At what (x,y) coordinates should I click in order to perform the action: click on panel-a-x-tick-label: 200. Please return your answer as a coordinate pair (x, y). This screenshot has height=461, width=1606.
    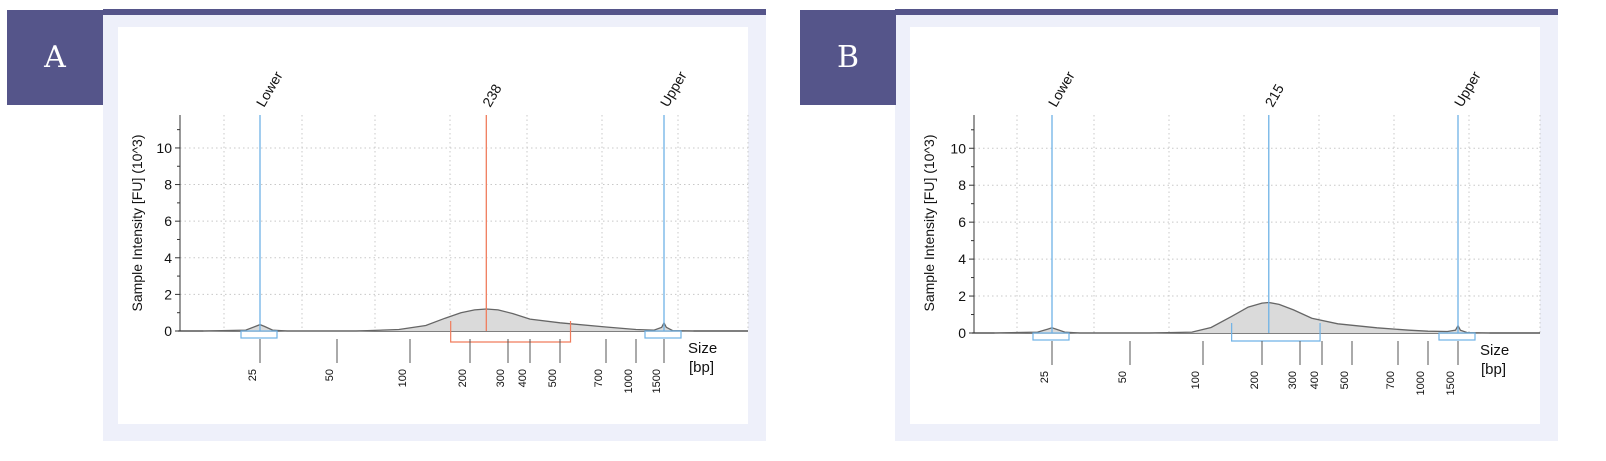
    Looking at the image, I should click on (463, 378).